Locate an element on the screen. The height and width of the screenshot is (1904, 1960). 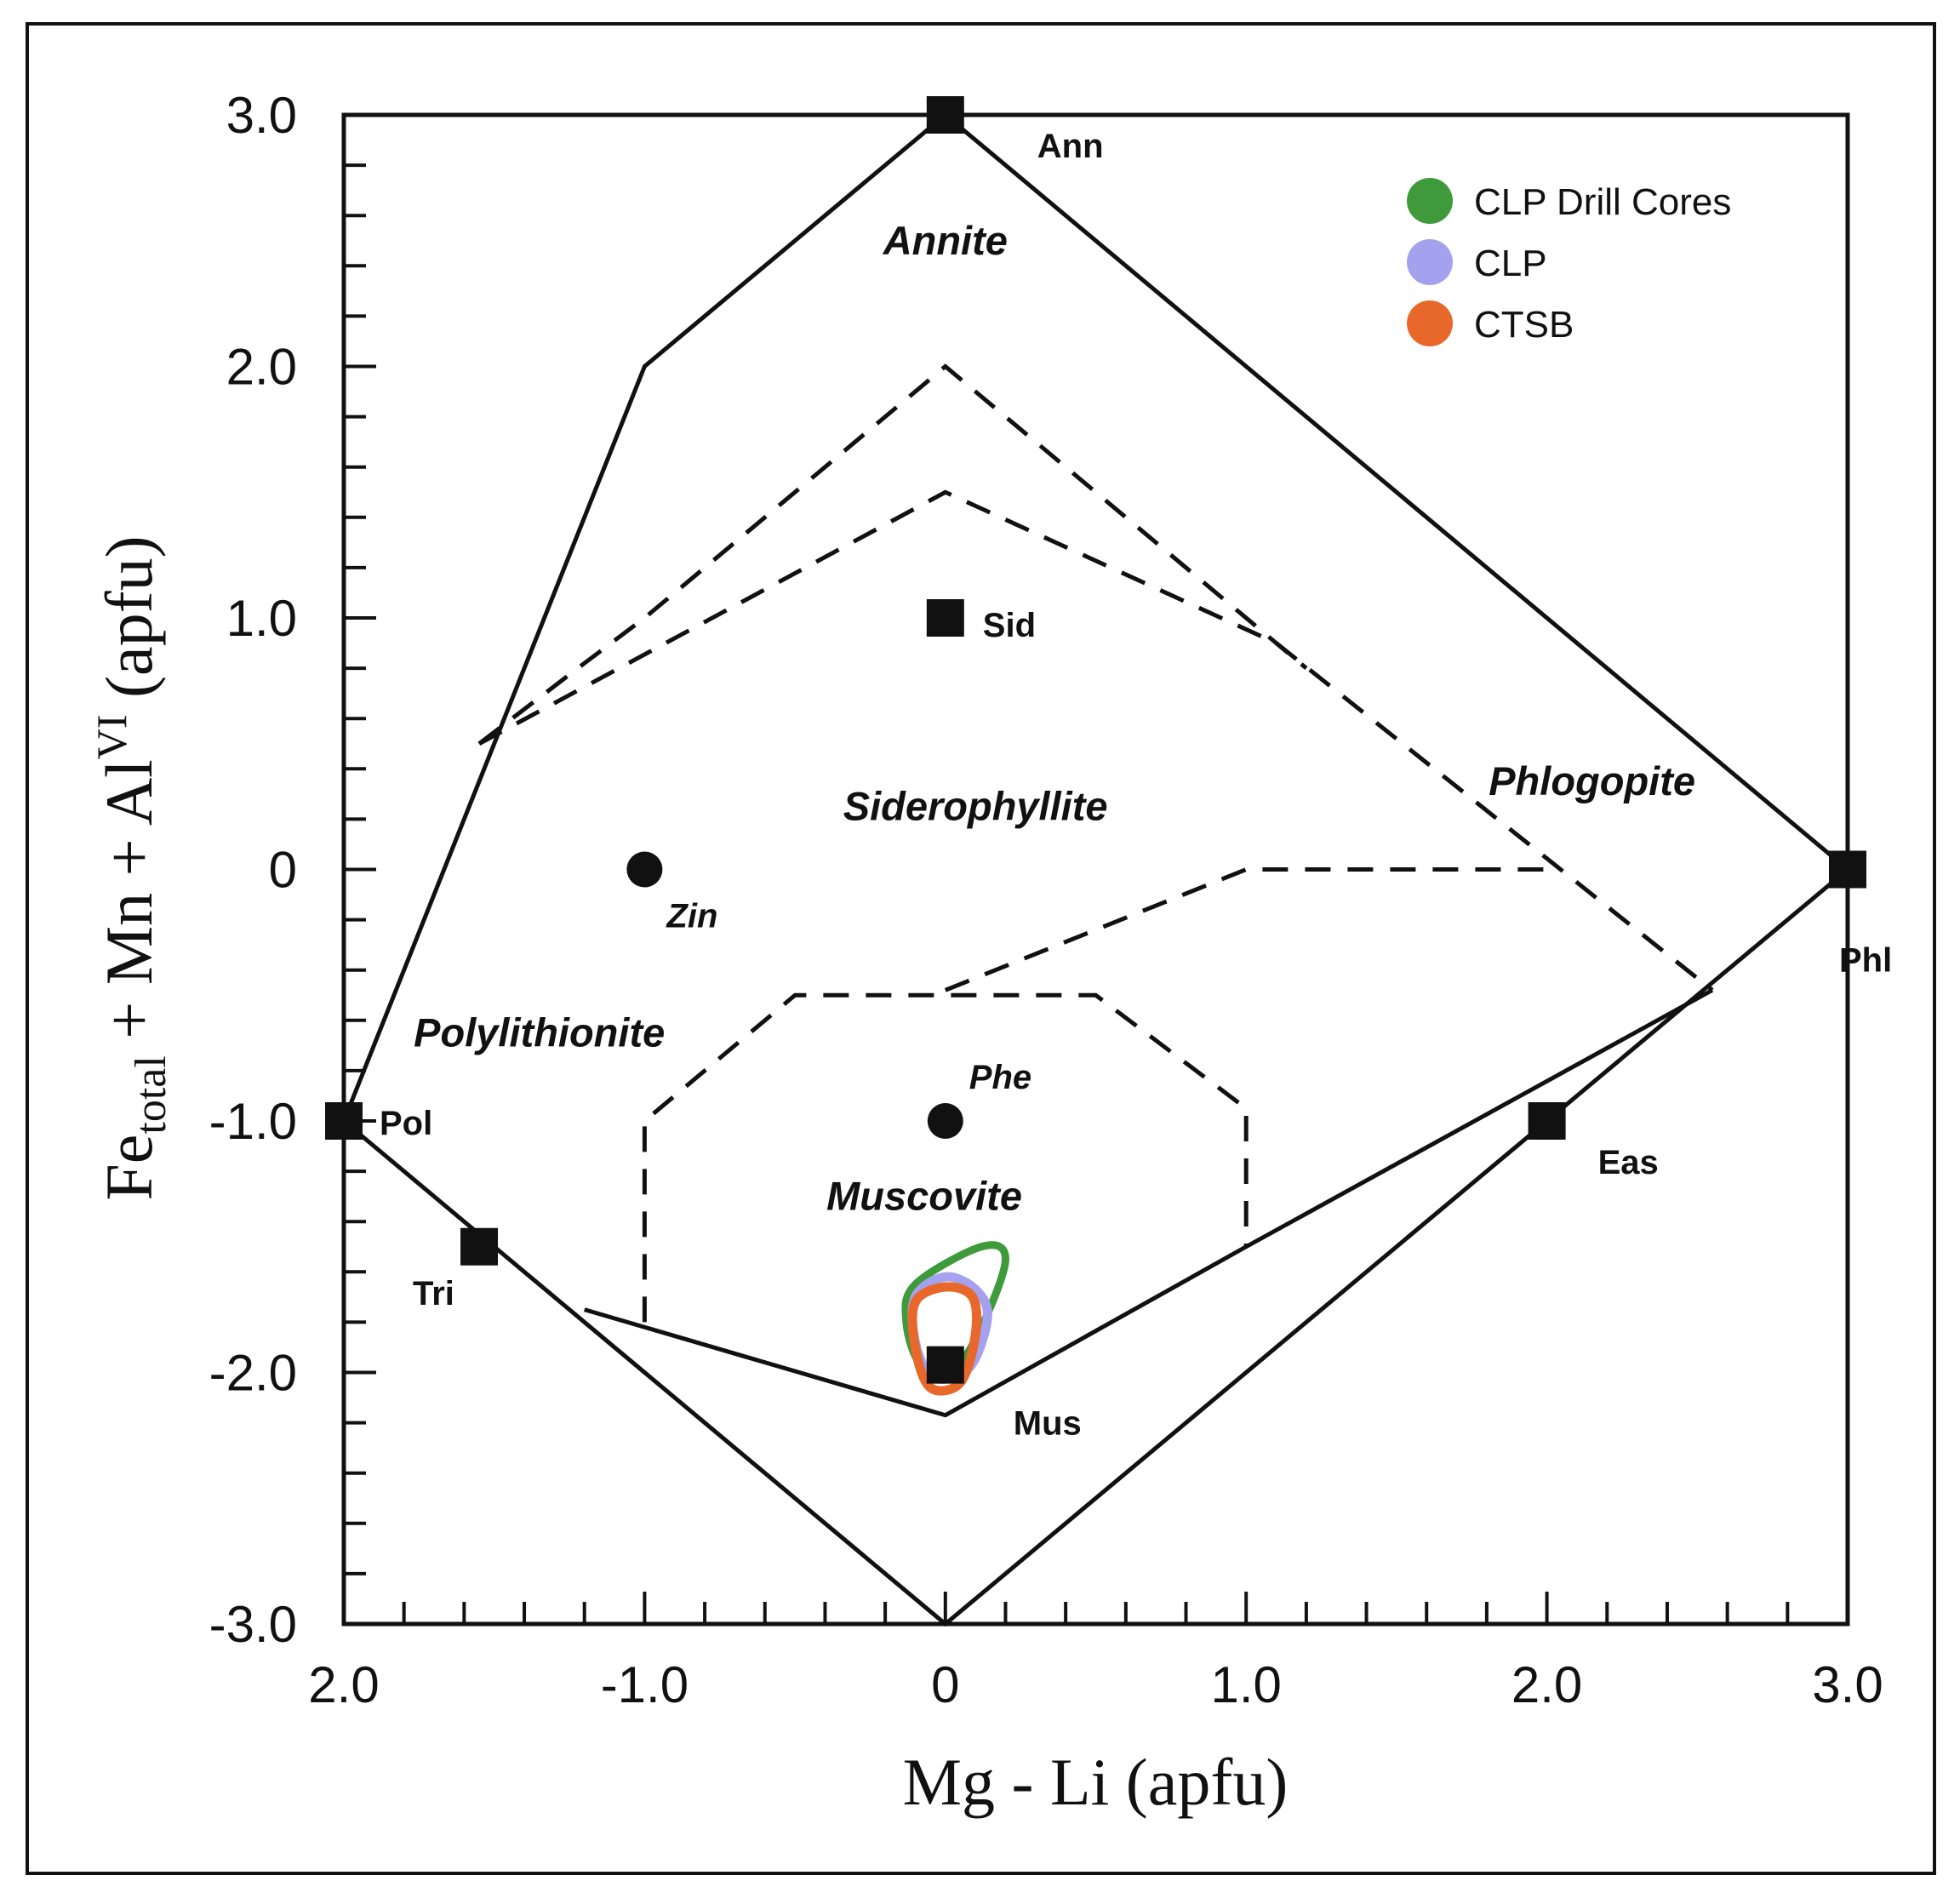
x-axis-title: Mg - Li (apfu) is located at coordinates (1096, 1782).